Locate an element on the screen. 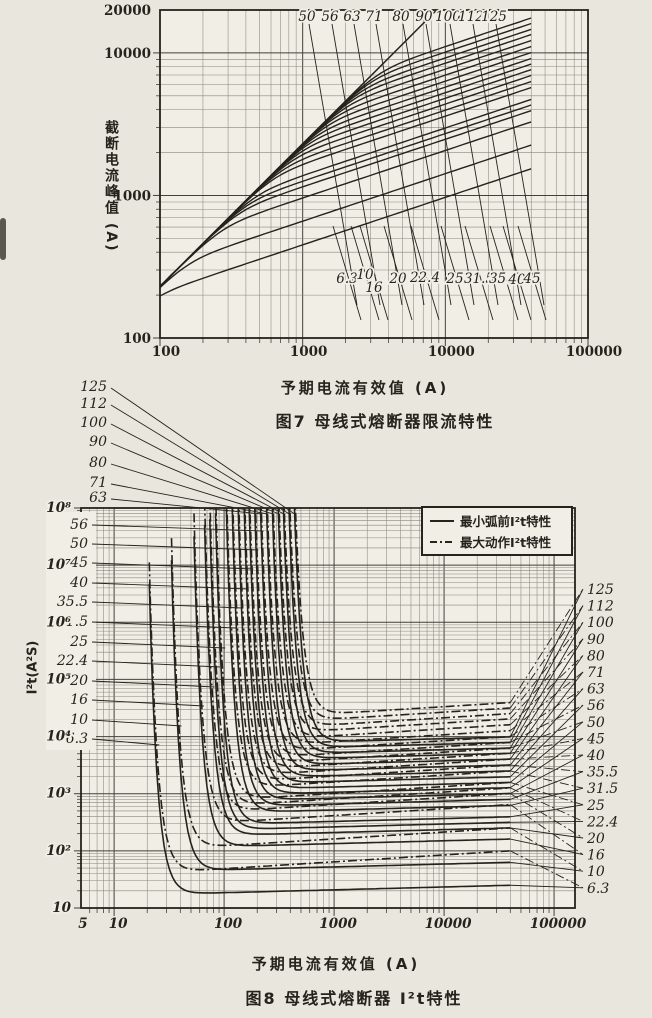  fig8-prearc-curve-22.4 is located at coordinates (360, 674).